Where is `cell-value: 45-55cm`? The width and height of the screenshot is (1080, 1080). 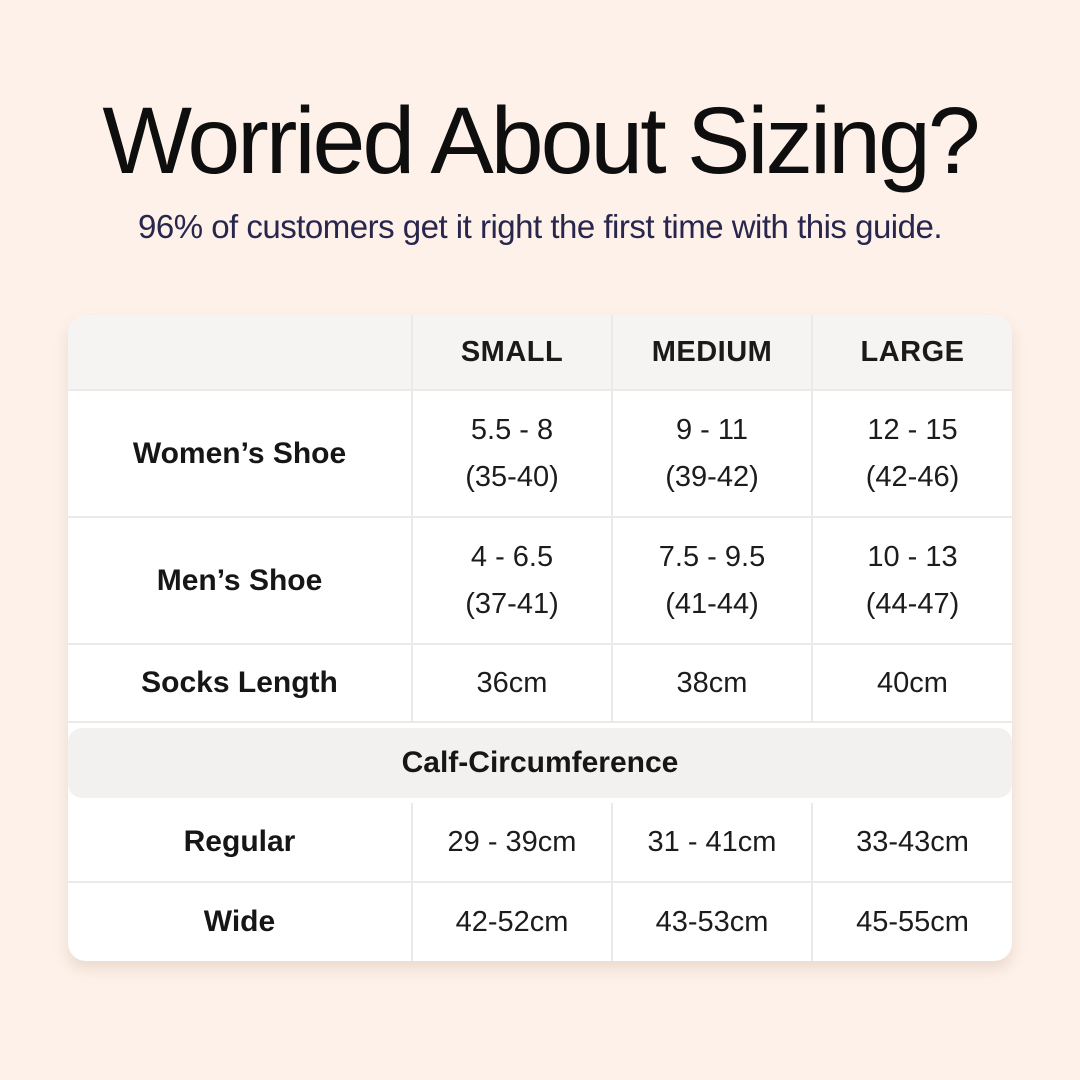
cell-value: 45-55cm is located at coordinates (912, 921).